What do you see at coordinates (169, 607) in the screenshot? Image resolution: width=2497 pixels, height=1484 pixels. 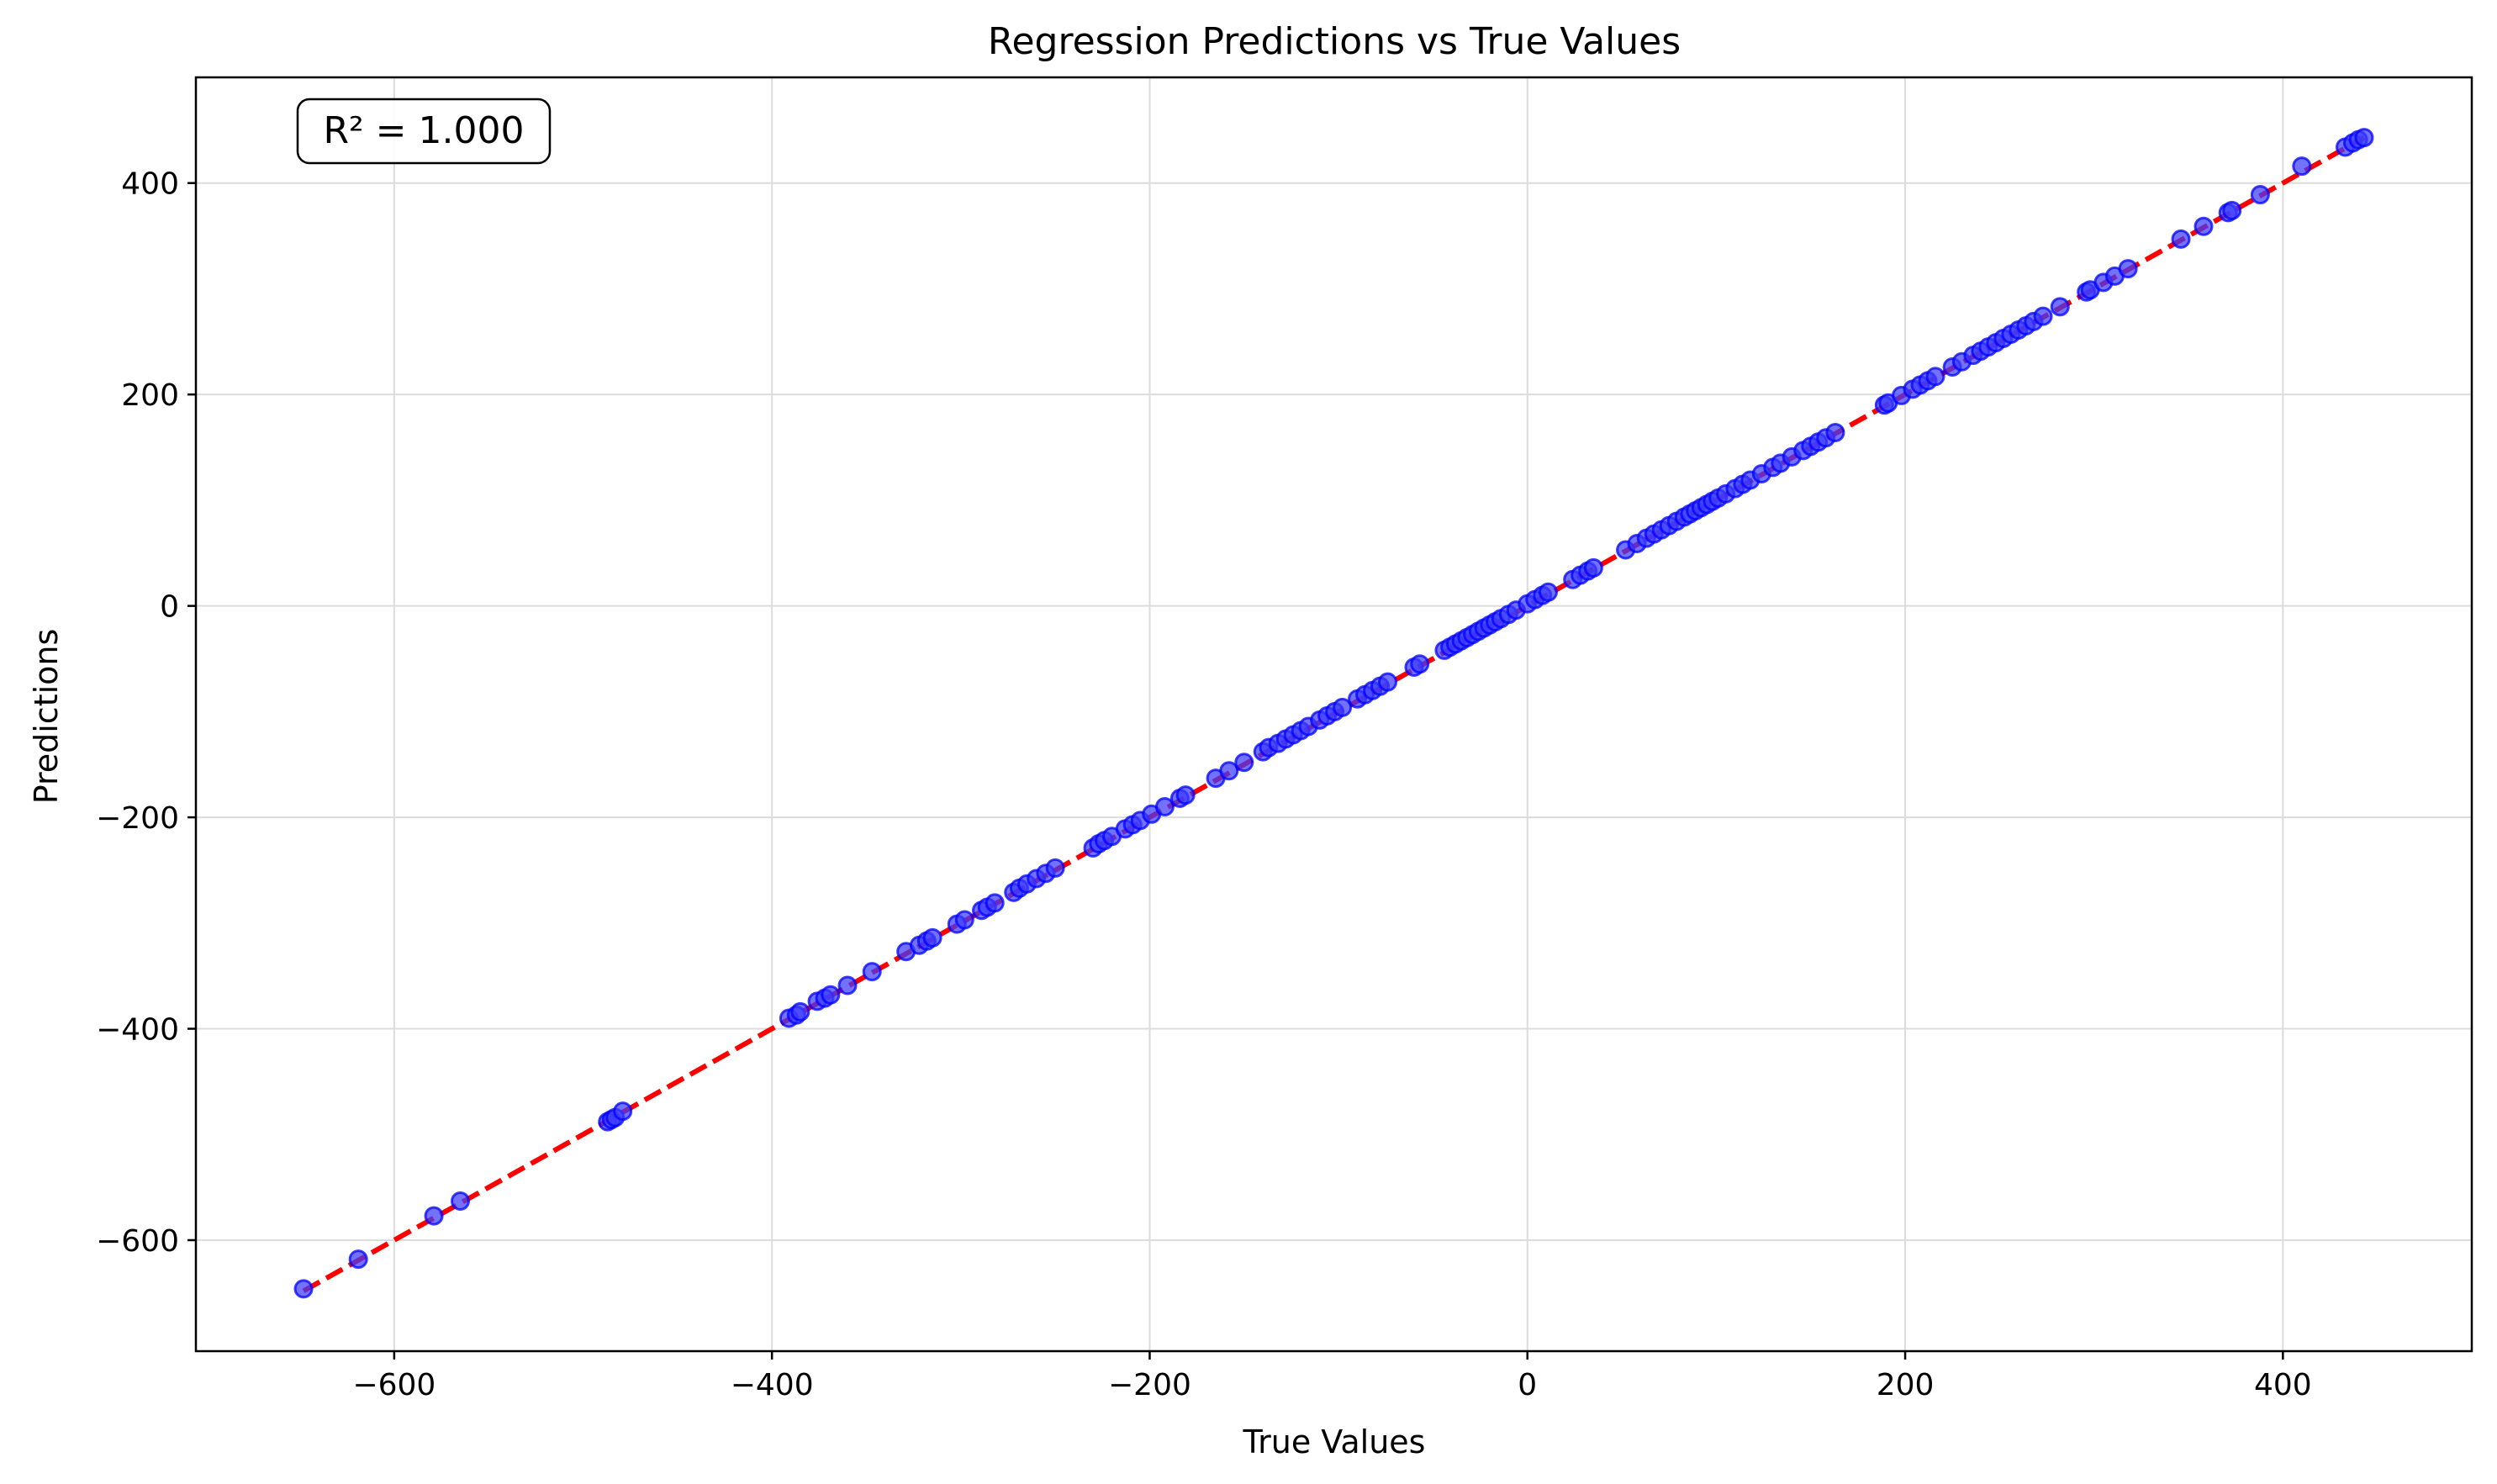 I see `y-tick-label: 0` at bounding box center [169, 607].